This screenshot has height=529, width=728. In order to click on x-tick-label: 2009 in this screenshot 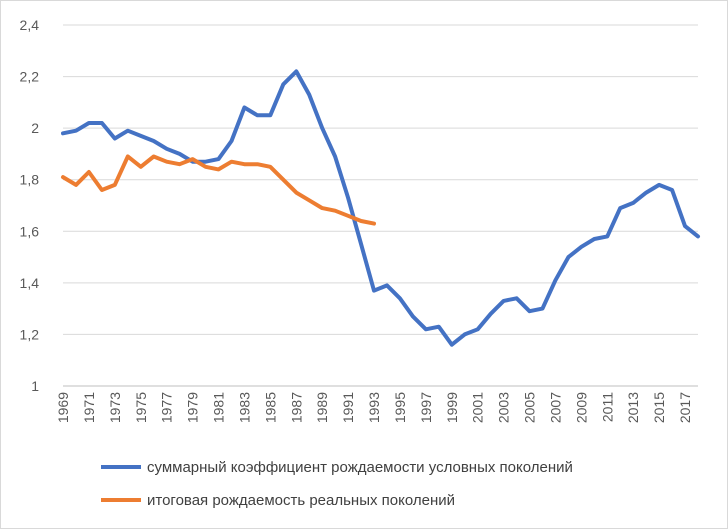, I will do `click(581, 407)`.